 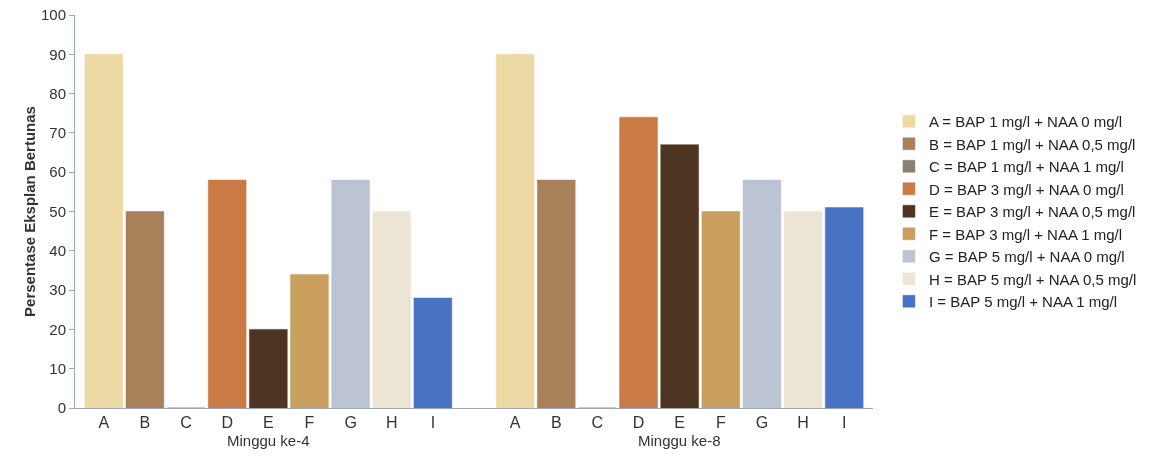 I want to click on legend-label: F = BAP 3 mg/l + NAA 1 mg/l, so click(x=1025, y=234).